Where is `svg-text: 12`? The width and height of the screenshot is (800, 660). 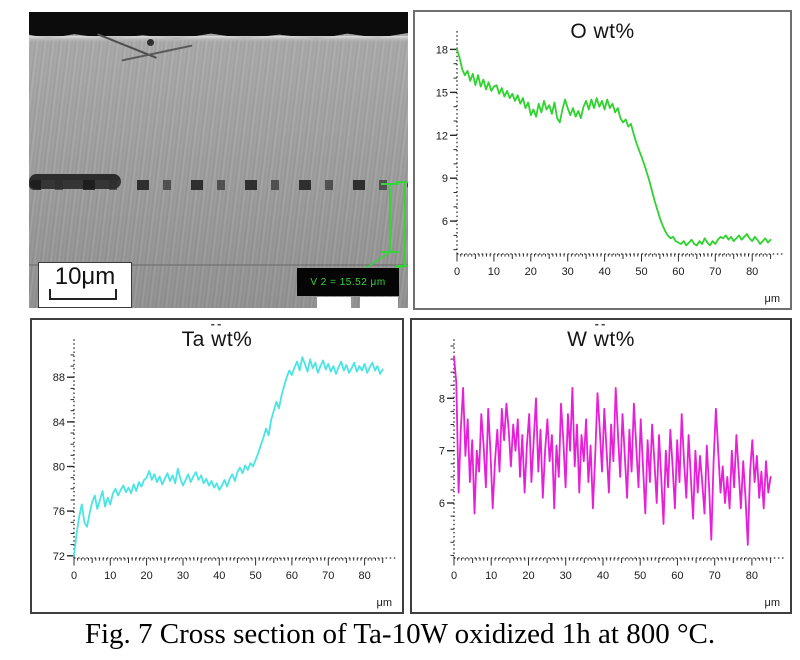 svg-text: 12 is located at coordinates (442, 136).